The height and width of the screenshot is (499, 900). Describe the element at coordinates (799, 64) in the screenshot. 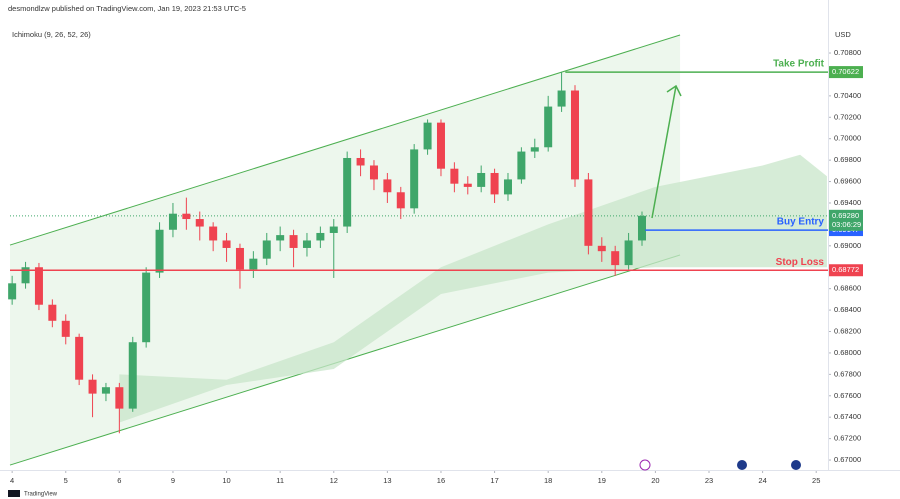

I see `level-name: Take Profit` at that location.